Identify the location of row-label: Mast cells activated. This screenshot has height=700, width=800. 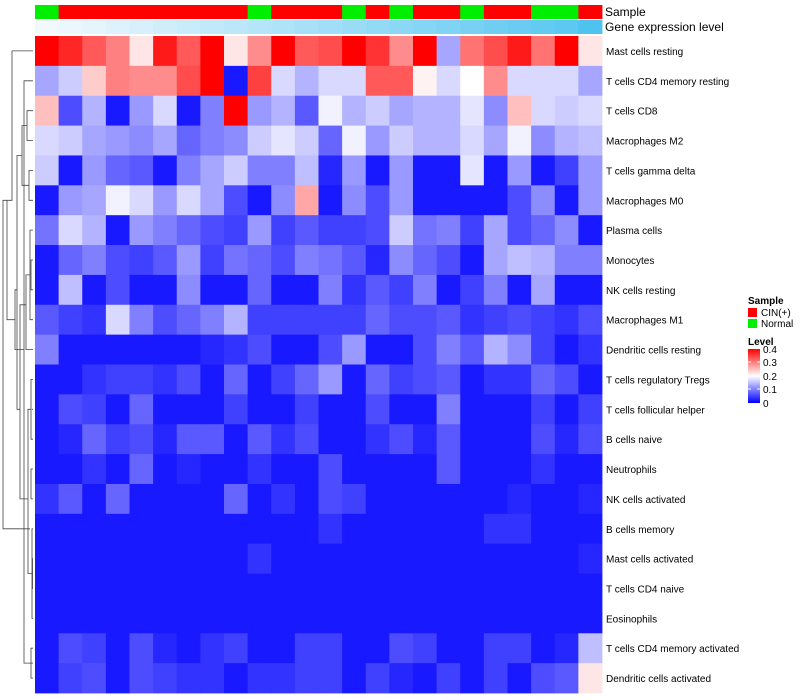
(649, 560).